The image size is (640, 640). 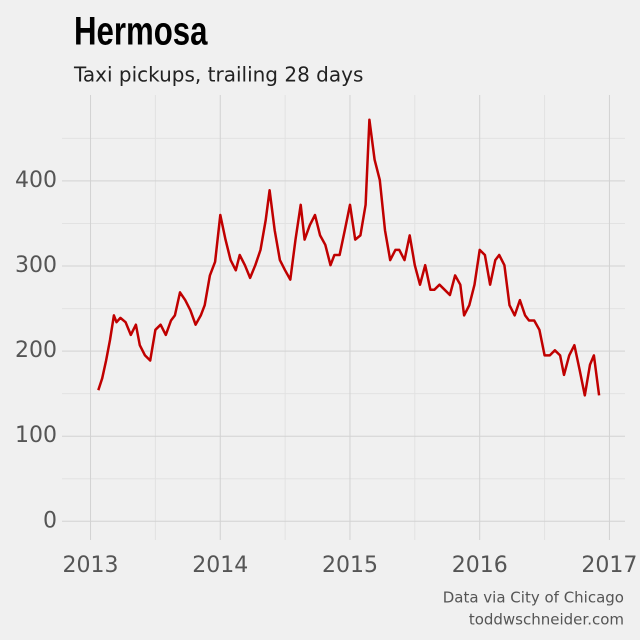 I want to click on source: Data via City of Chicago, so click(x=533, y=598).